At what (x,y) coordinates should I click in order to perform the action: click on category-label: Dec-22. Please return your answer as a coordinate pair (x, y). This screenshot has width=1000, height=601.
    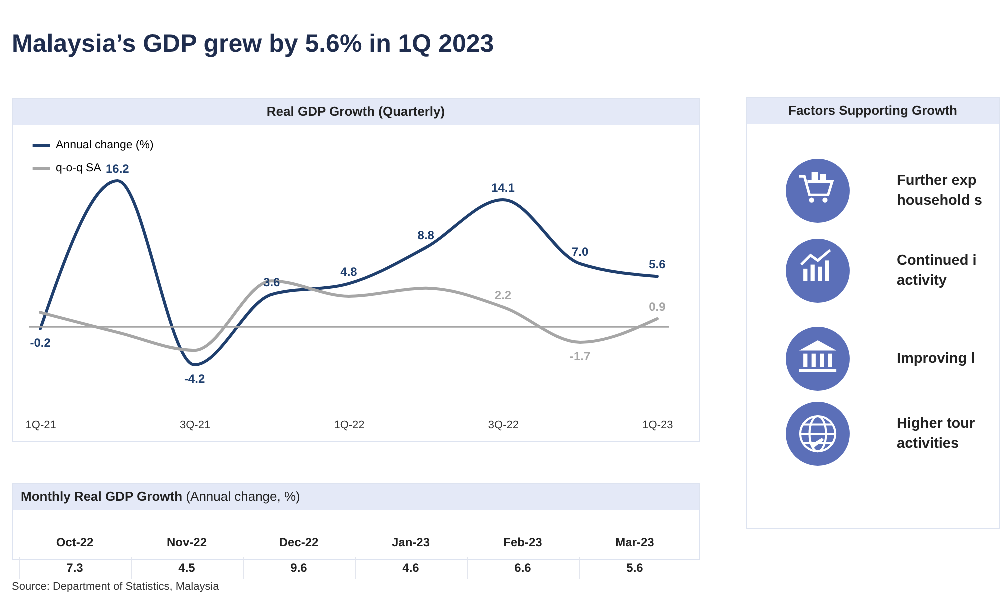
    Looking at the image, I should click on (299, 543).